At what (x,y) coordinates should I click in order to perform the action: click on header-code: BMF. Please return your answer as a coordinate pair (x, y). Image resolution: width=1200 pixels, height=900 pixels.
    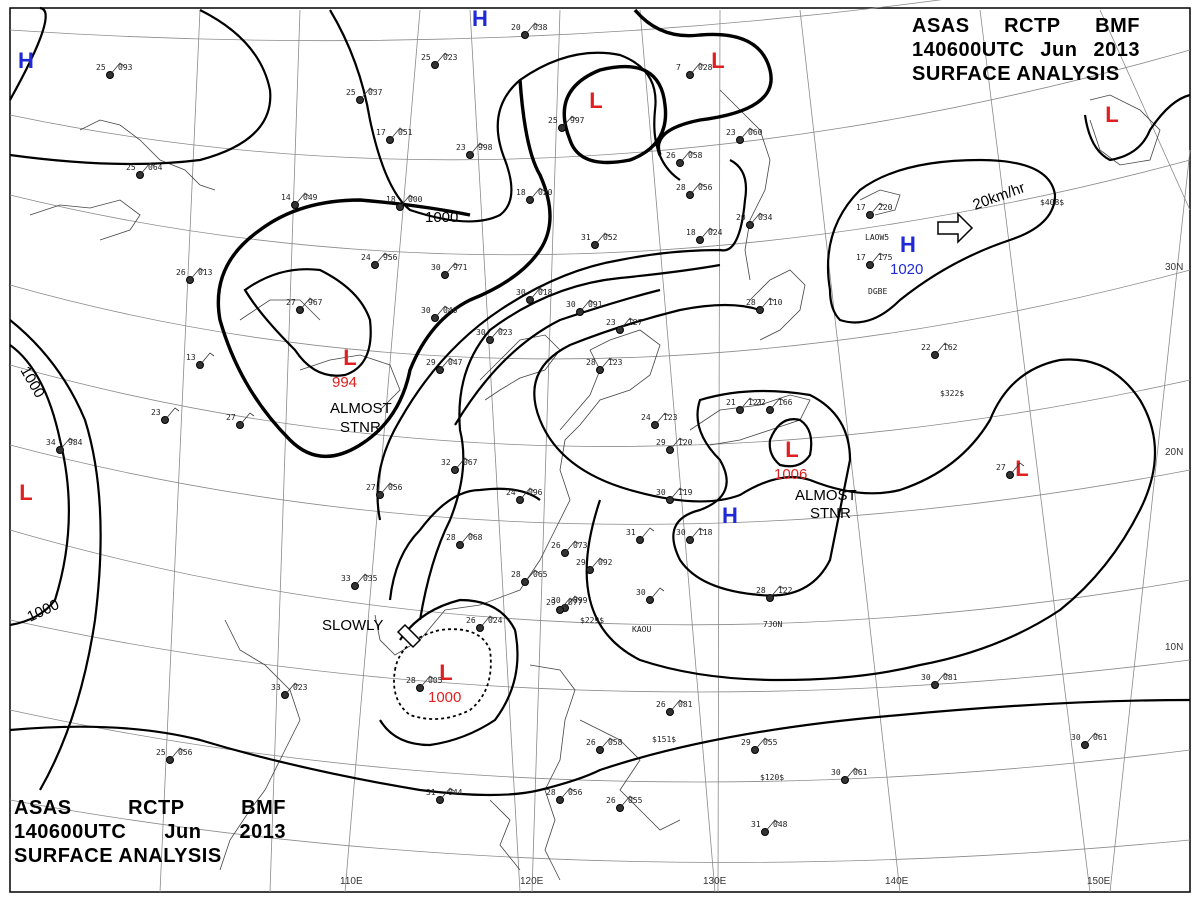
    Looking at the image, I should click on (263, 808).